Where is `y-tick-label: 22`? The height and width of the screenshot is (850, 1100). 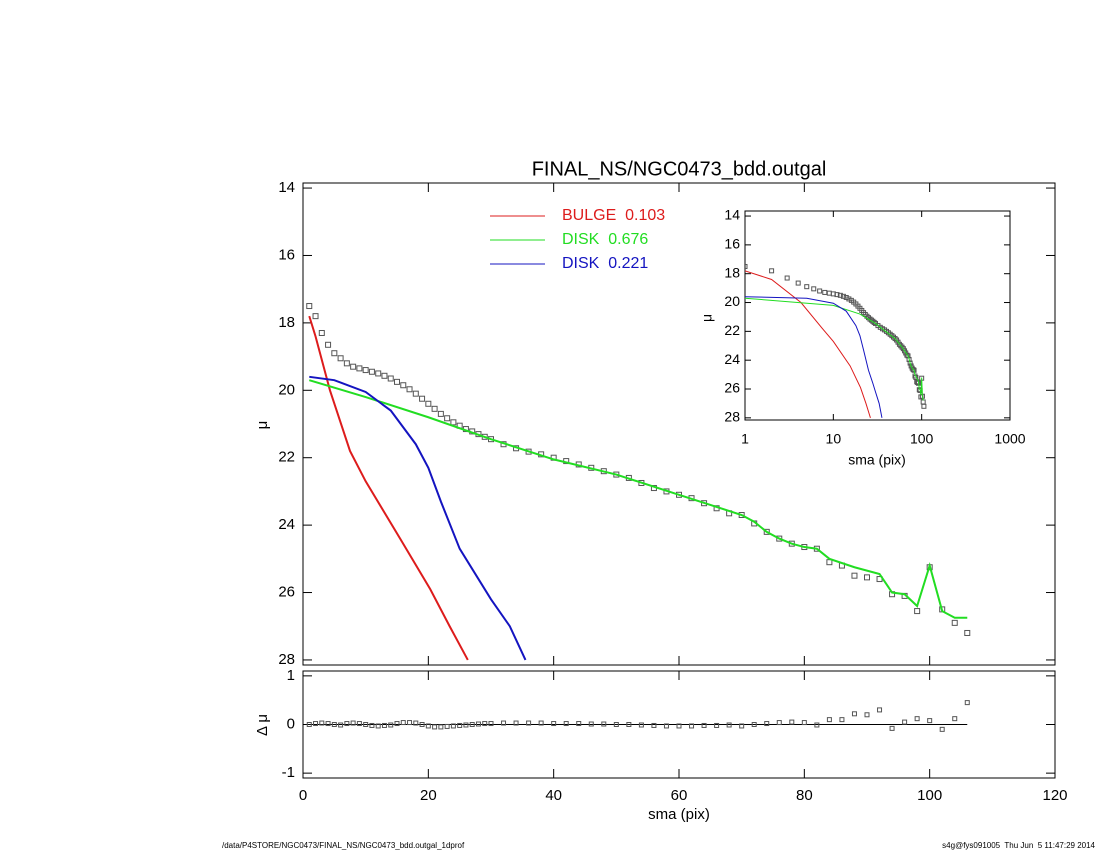 y-tick-label: 22 is located at coordinates (286, 457).